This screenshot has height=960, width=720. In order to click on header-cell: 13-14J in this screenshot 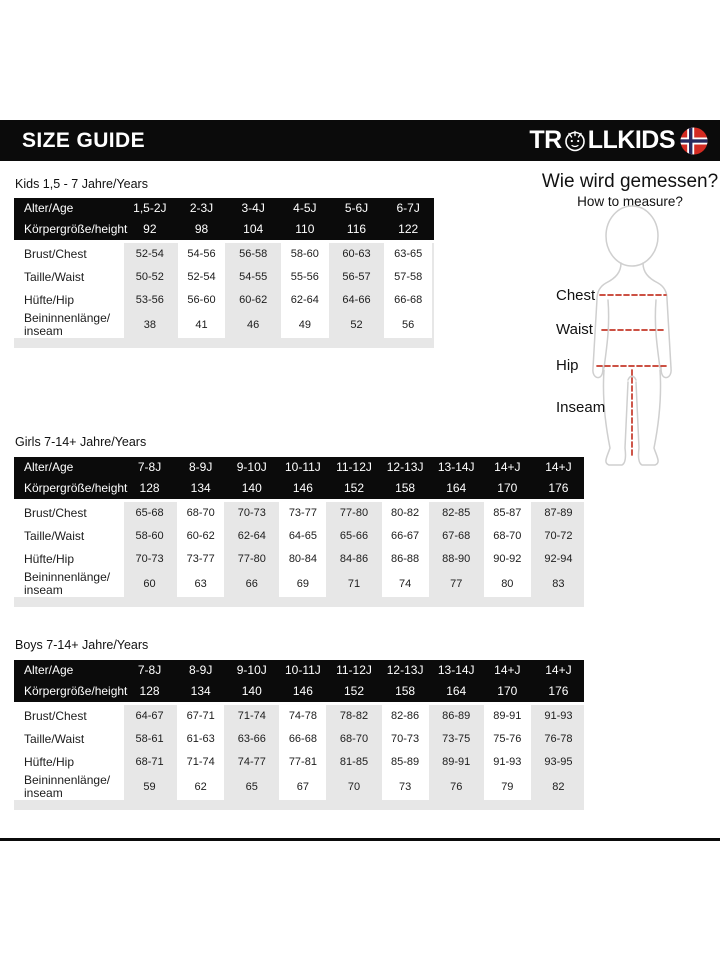, I will do `click(456, 467)`.